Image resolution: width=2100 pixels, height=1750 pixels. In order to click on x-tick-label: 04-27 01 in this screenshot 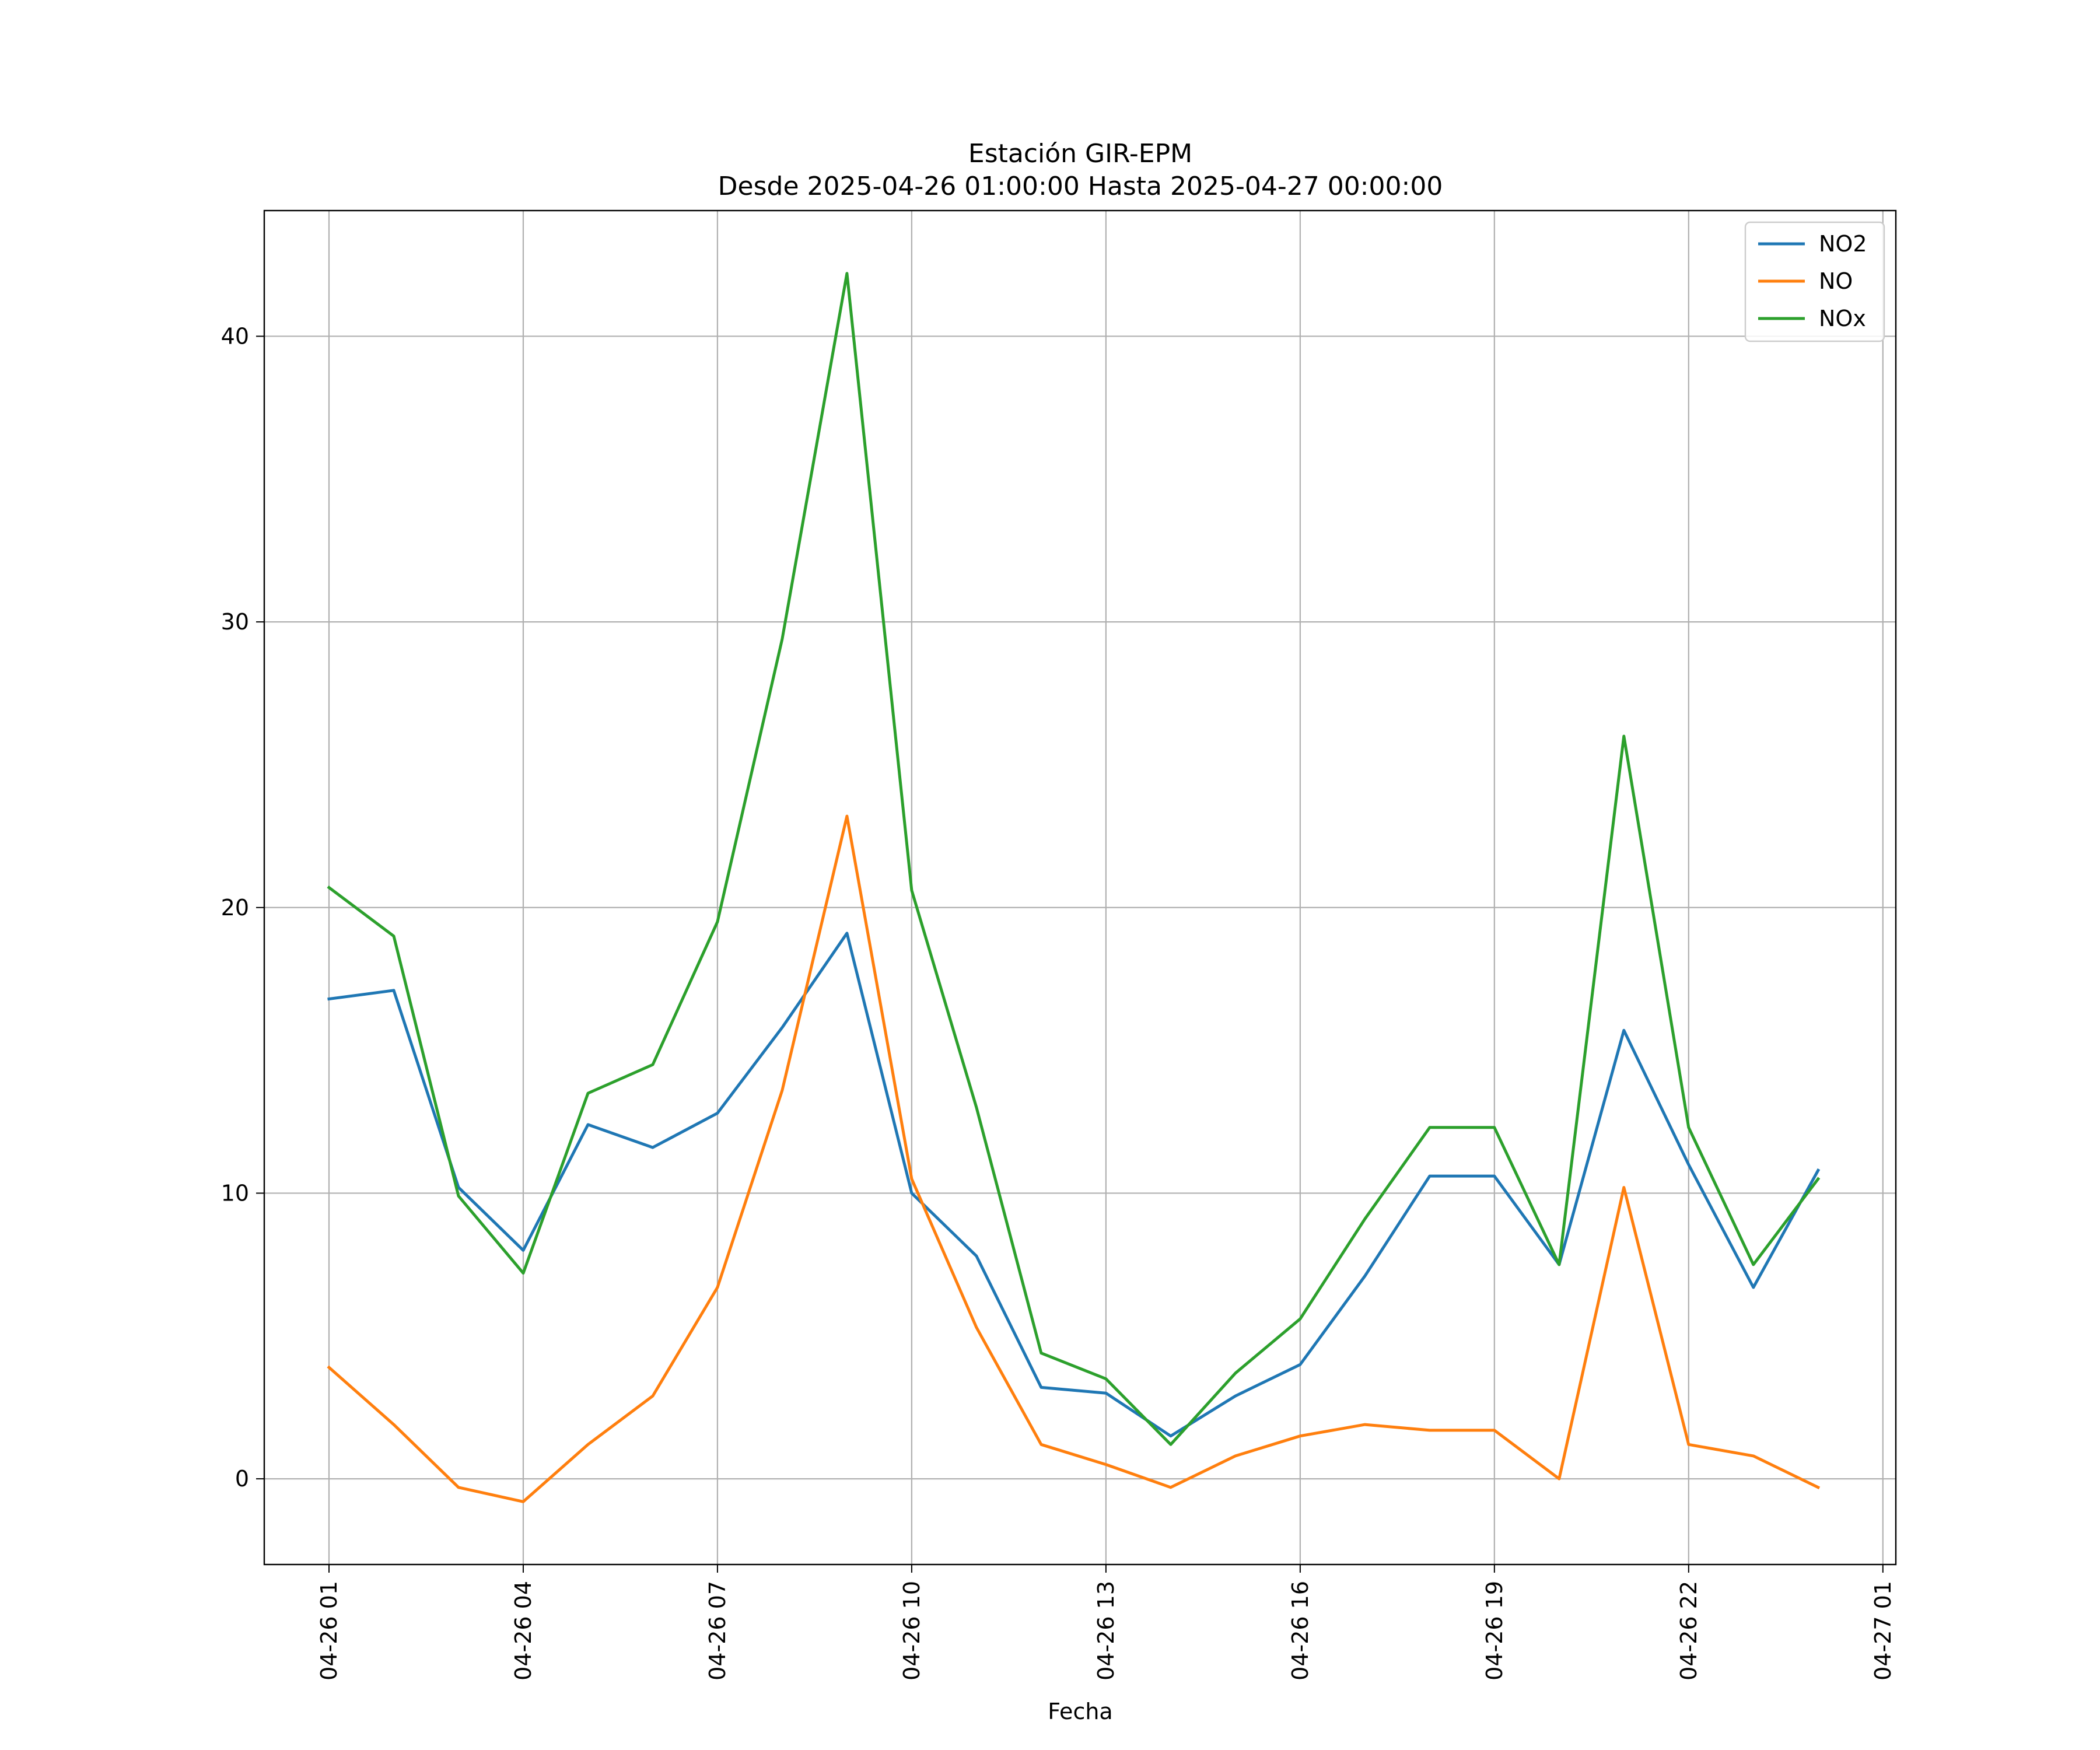, I will do `click(1883, 1631)`.